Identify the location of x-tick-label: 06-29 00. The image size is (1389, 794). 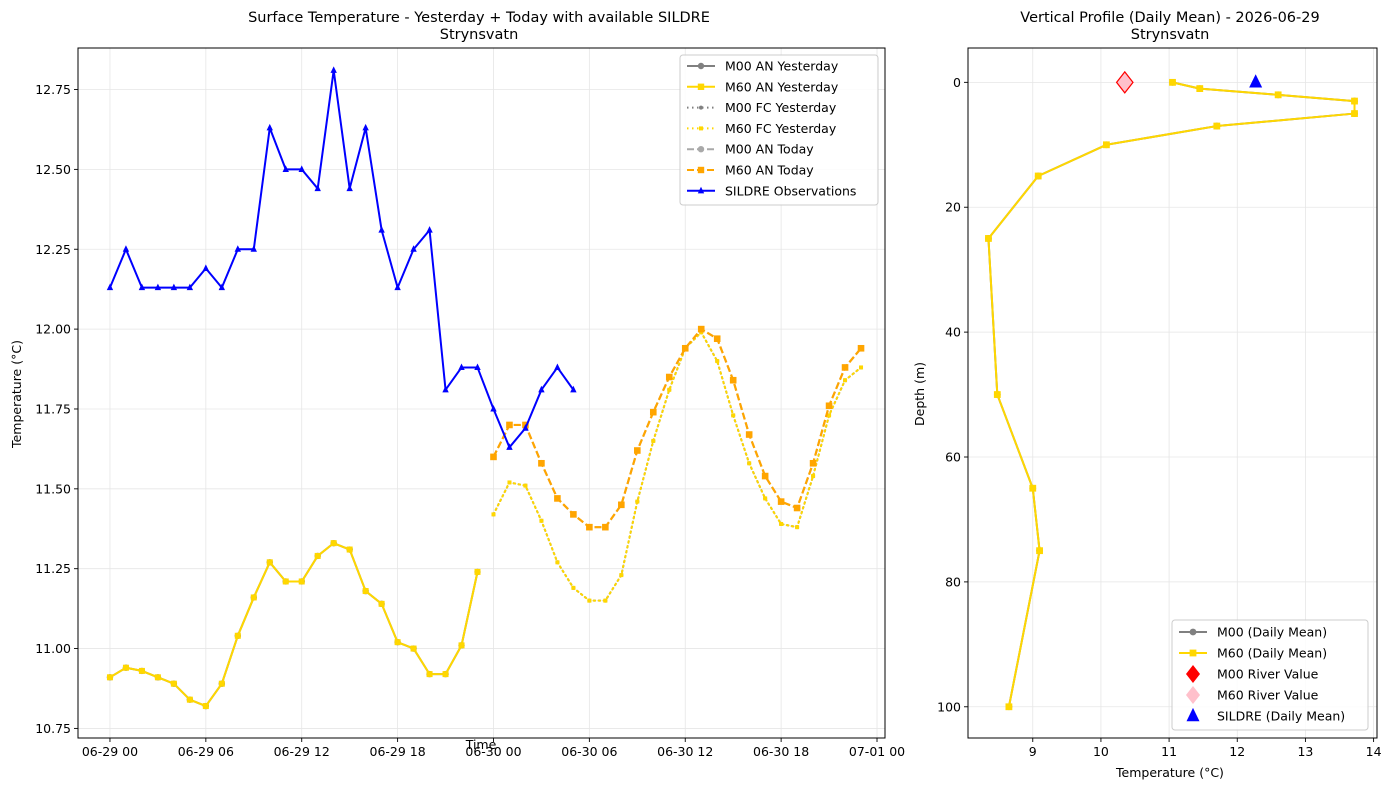
(110, 751).